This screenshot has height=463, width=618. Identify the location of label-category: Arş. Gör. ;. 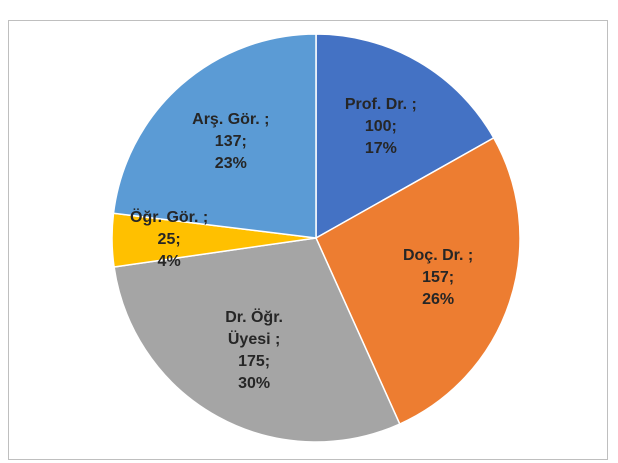
(231, 119).